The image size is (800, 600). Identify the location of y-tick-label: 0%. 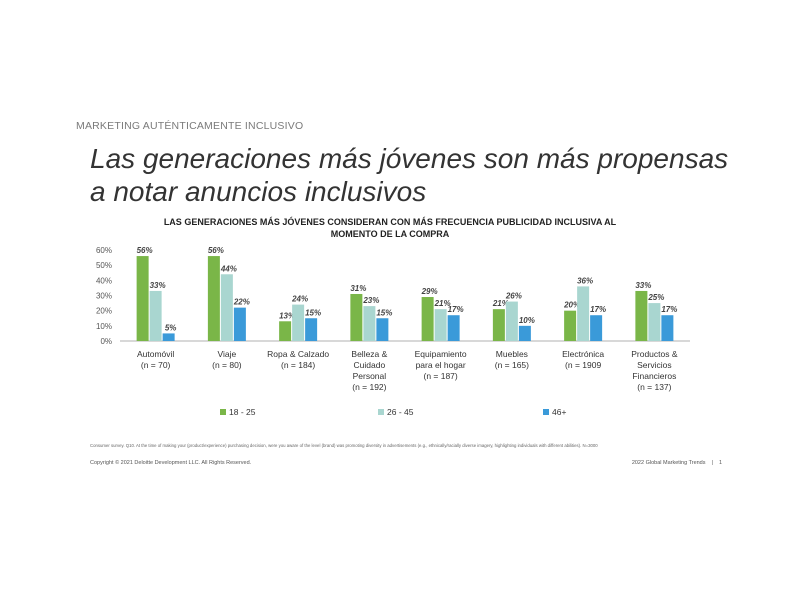
(106, 341).